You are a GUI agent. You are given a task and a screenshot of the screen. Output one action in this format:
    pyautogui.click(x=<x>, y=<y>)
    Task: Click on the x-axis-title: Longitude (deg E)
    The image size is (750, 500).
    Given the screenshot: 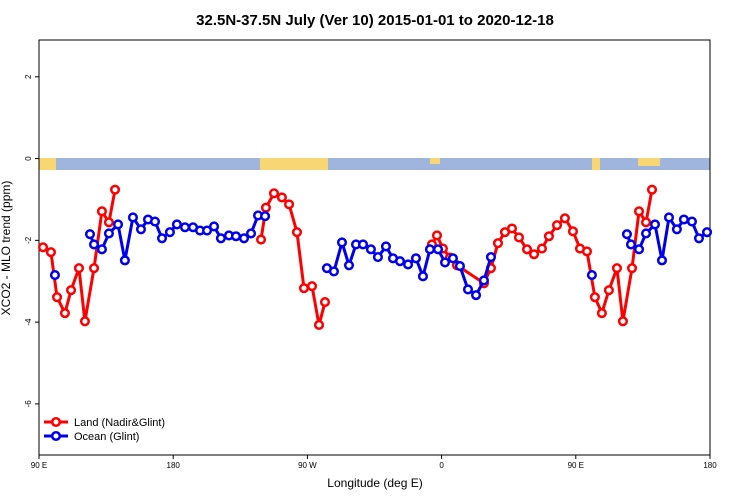 What is the action you would take?
    pyautogui.click(x=374, y=483)
    